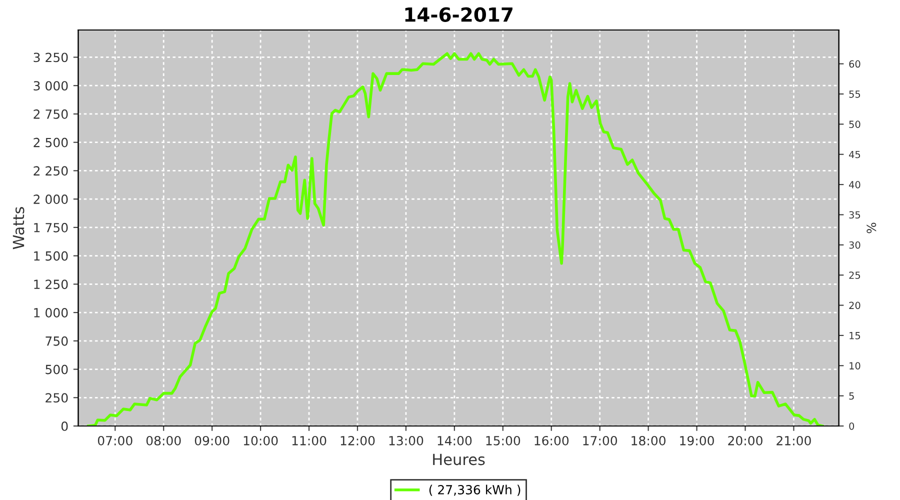 Image resolution: width=900 pixels, height=500 pixels. I want to click on y2-tick-label: 40, so click(854, 184).